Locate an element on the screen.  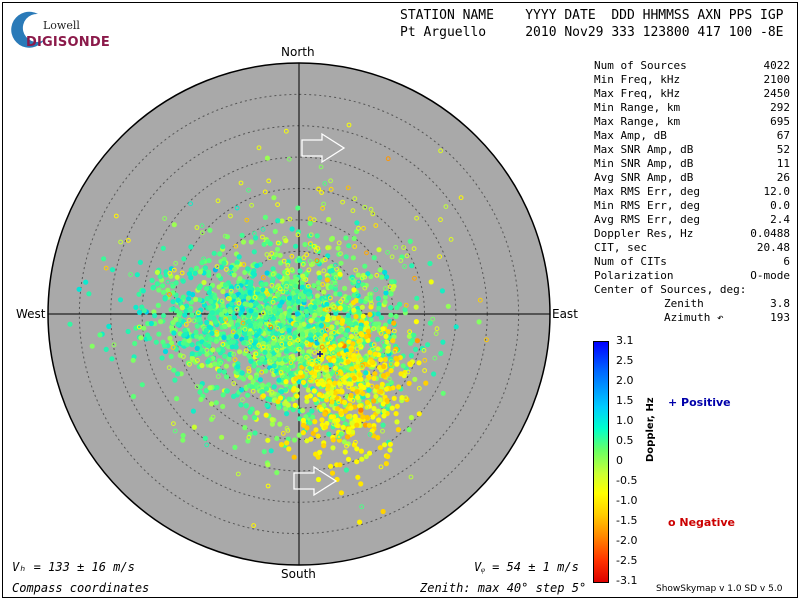
stat-row: Min SNR Amp, dB 11 is located at coordinates (693, 164).